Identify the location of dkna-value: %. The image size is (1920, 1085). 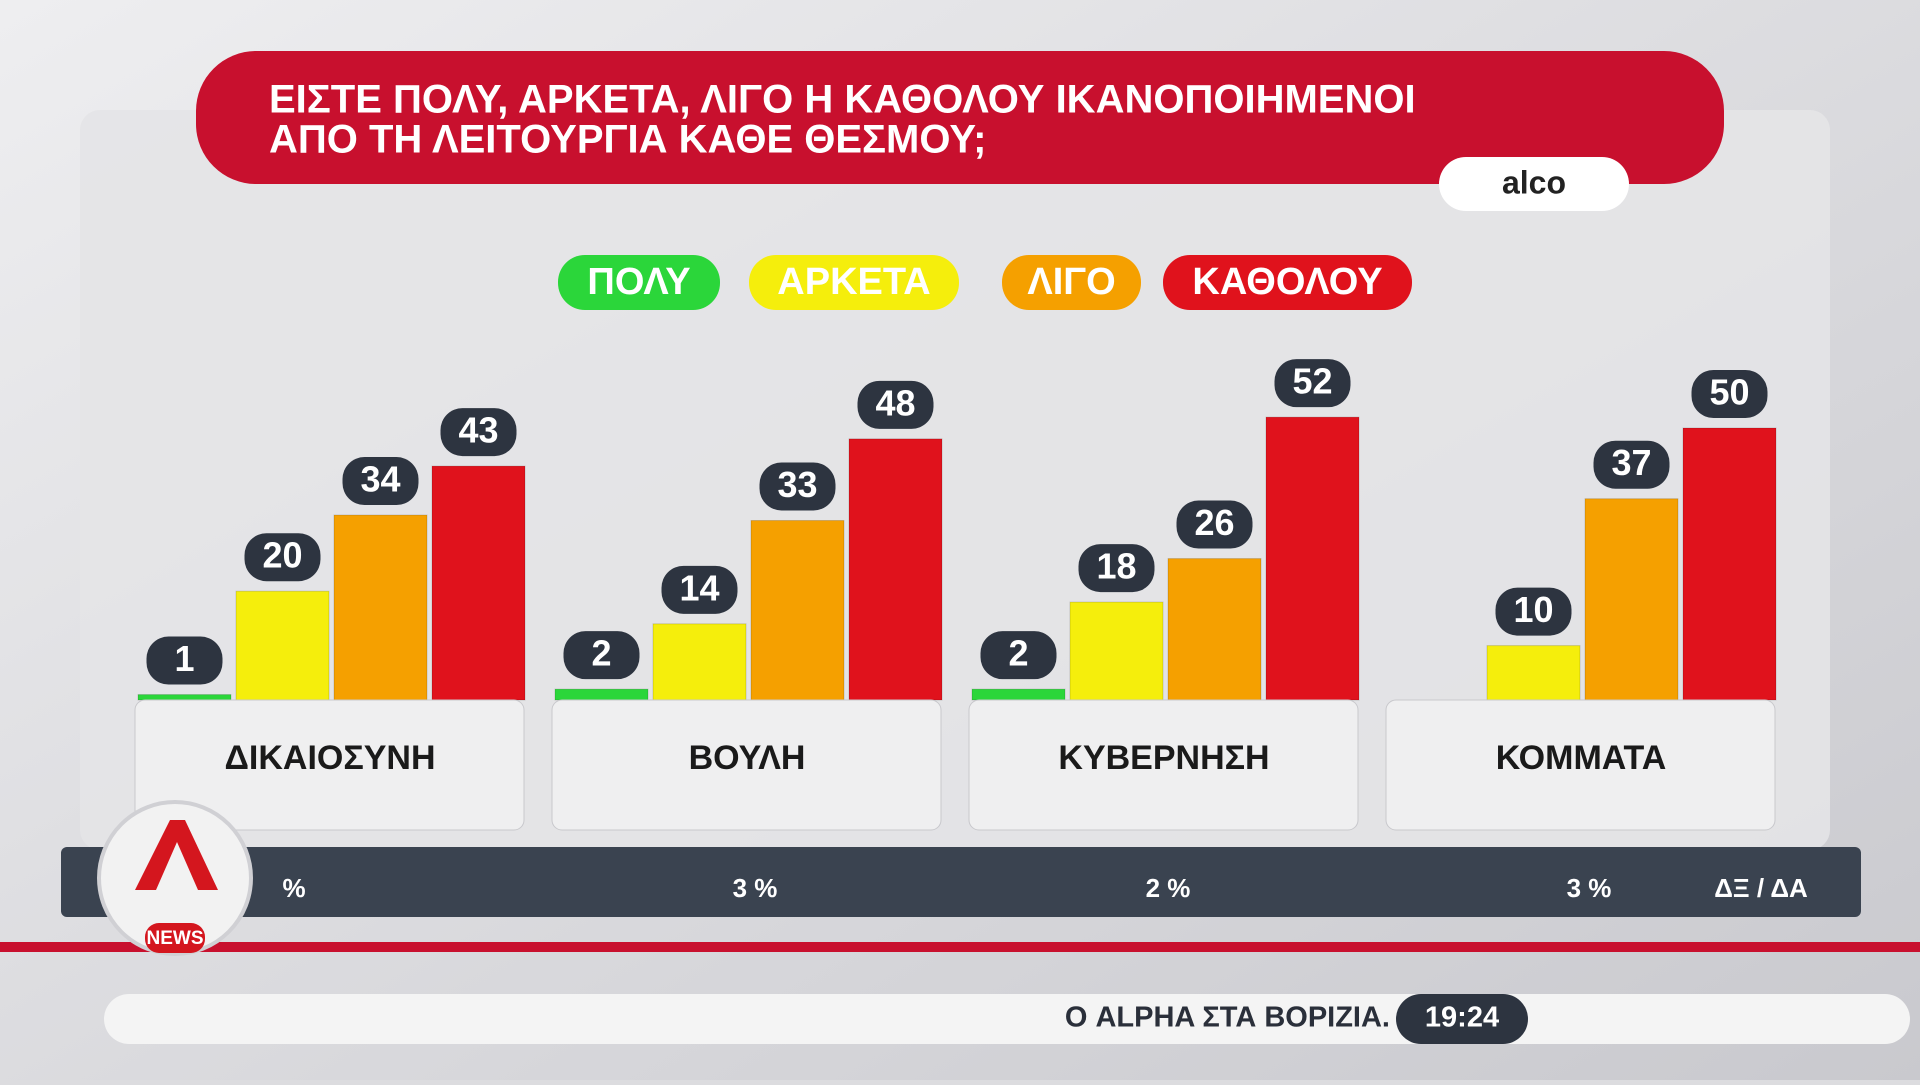
(293, 888).